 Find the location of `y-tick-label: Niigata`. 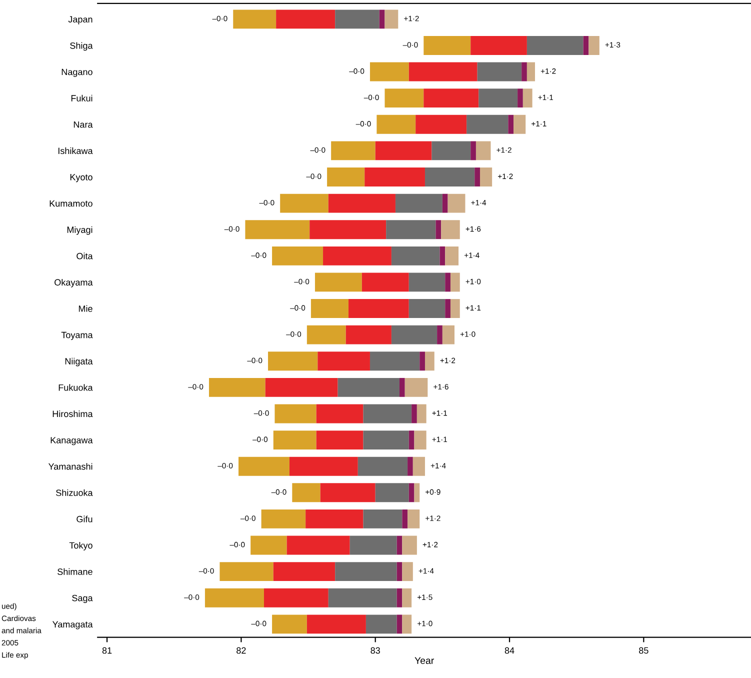

y-tick-label: Niigata is located at coordinates (79, 362).